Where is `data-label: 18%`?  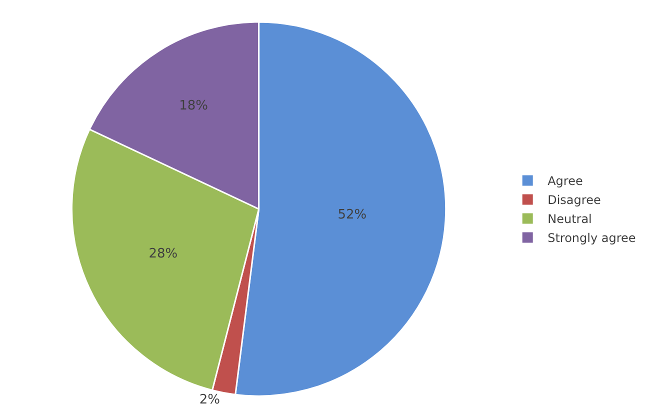
data-label: 18% is located at coordinates (193, 106).